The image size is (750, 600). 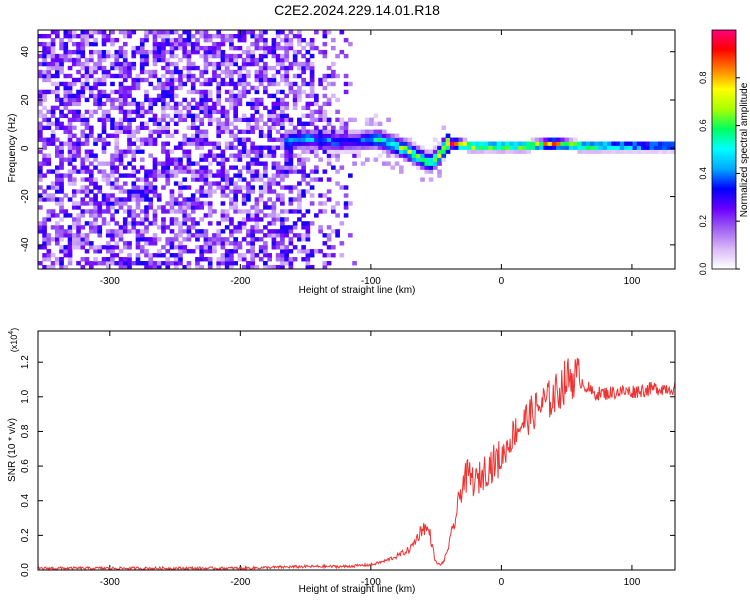 What do you see at coordinates (724, 39) in the screenshot?
I see `colorbar-band` at bounding box center [724, 39].